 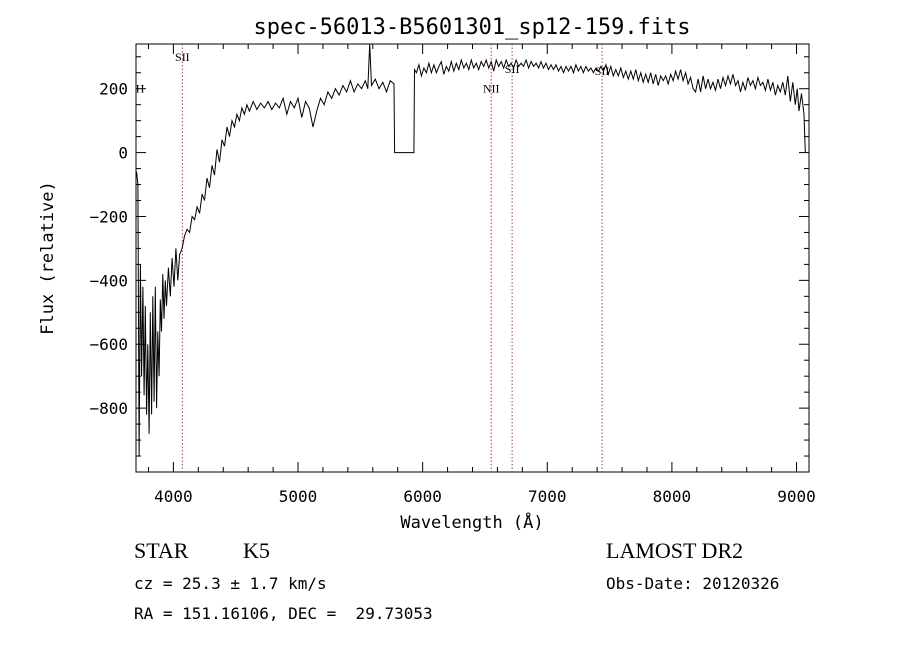 I want to click on y-tick-label: −800, so click(x=108, y=408).